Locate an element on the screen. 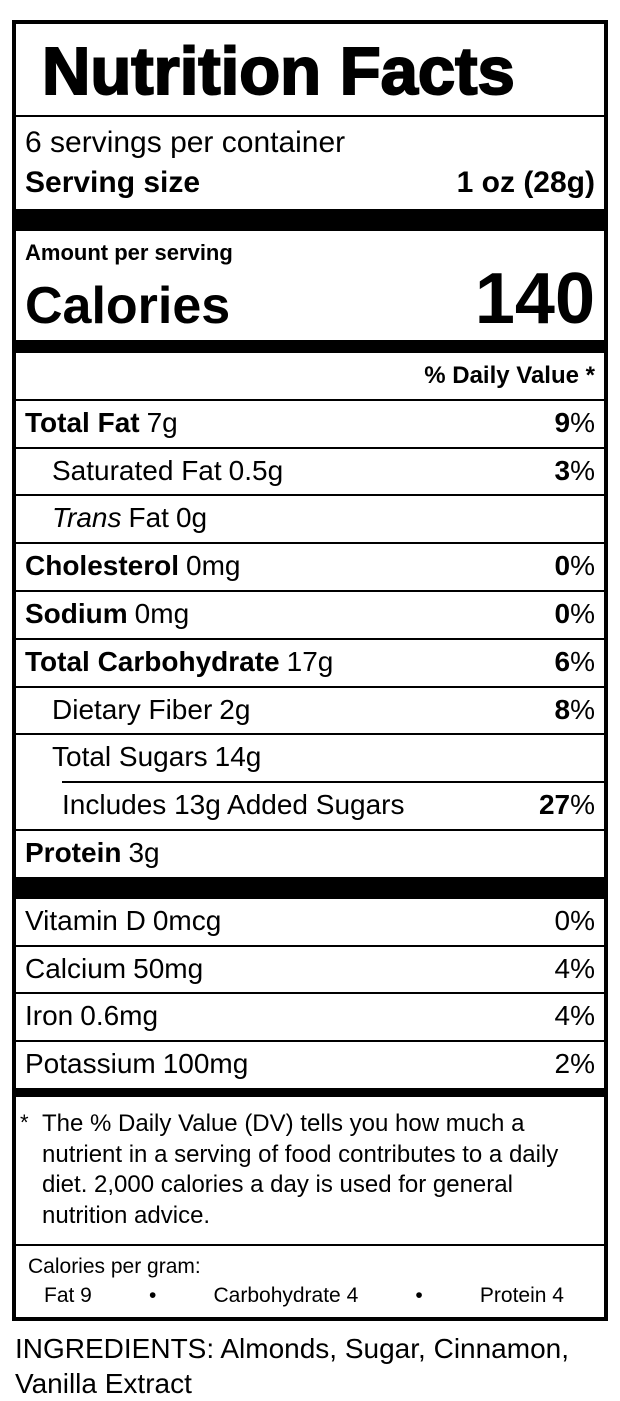  nutrient-row-added-sugars: Includes 13g Added Sugars 27% is located at coordinates (333, 806).